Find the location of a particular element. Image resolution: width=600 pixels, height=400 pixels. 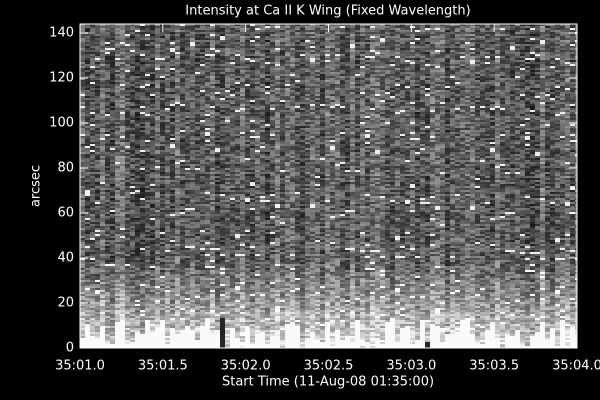

x-axis-label: Start Time (11-Aug-08 01:35:00) is located at coordinates (328, 382).